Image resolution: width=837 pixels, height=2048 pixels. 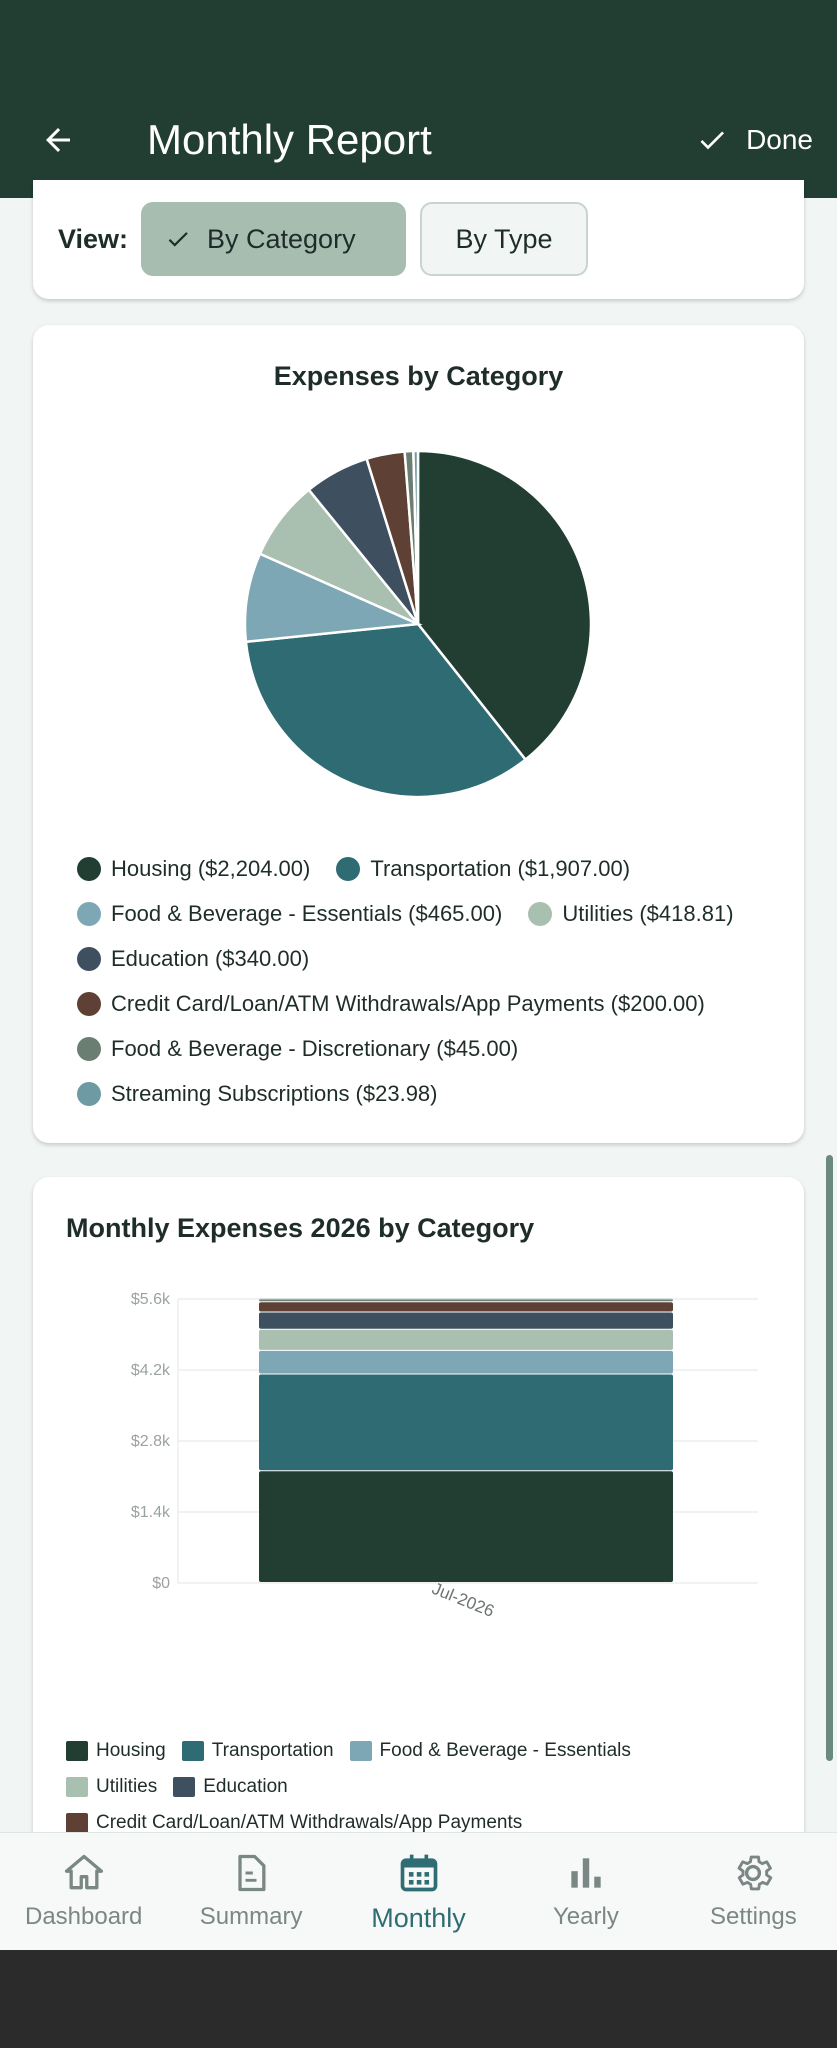 What do you see at coordinates (83, 1891) in the screenshot?
I see `nav-dashboard: Dashboard` at bounding box center [83, 1891].